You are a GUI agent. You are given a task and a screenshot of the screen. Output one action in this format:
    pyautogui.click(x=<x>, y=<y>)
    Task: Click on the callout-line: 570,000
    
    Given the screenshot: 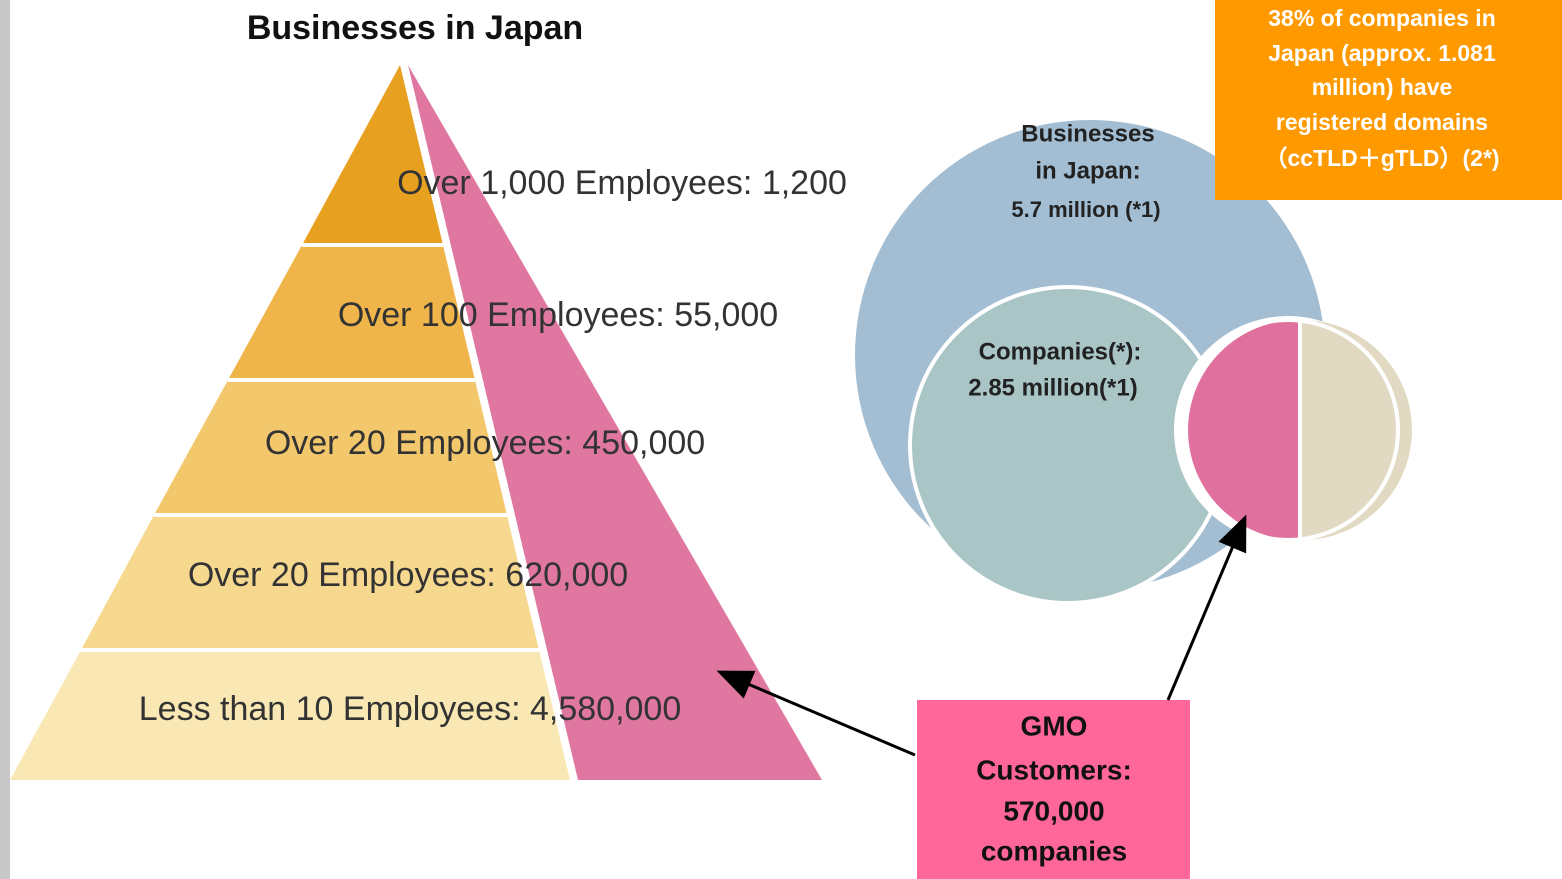 What is the action you would take?
    pyautogui.click(x=1053, y=810)
    